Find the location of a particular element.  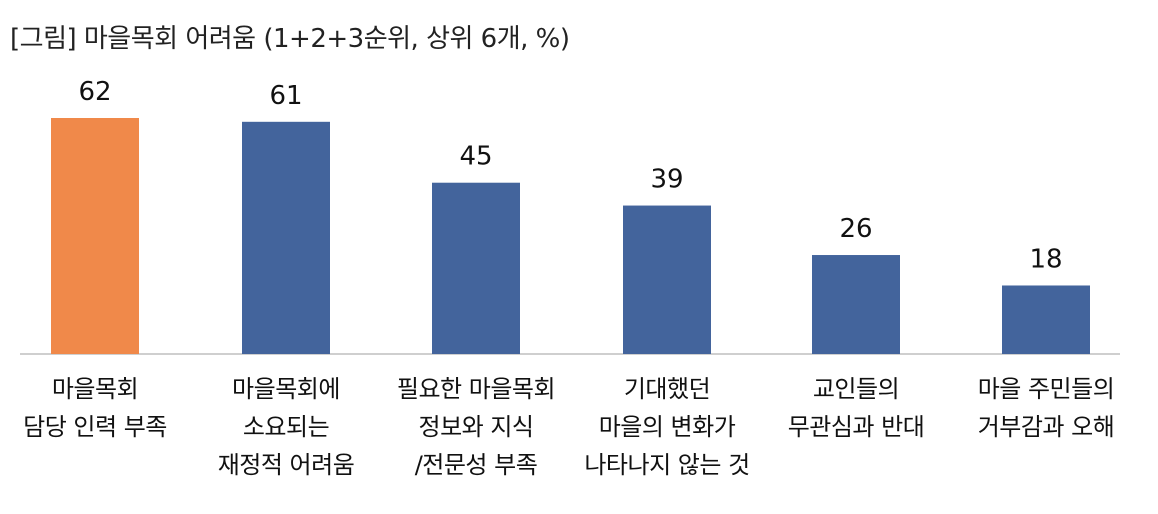

category-label-line: 필요한 마을목회 is located at coordinates (476, 389).